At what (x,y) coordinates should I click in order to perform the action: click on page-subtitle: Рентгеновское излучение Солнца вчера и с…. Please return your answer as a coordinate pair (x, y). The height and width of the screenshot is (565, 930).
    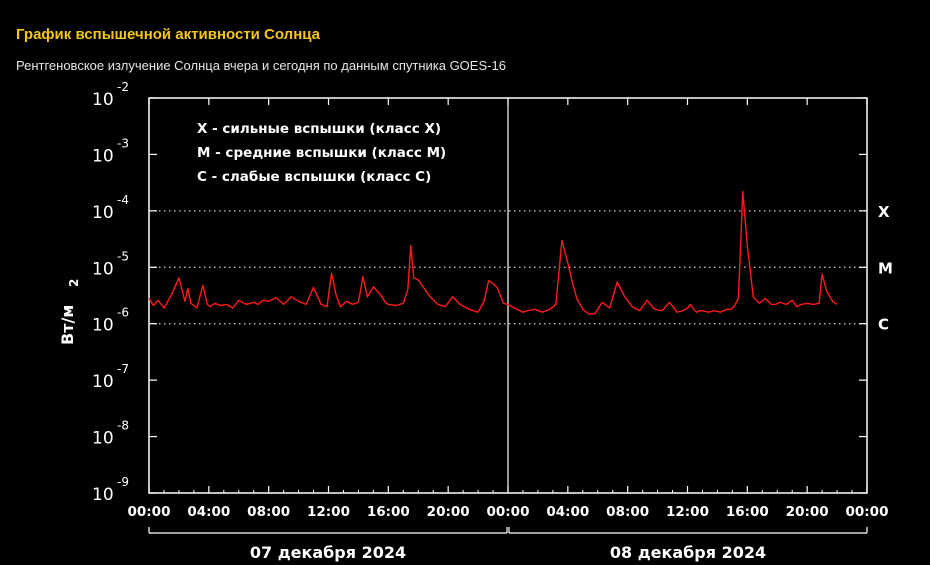
    Looking at the image, I should click on (261, 65).